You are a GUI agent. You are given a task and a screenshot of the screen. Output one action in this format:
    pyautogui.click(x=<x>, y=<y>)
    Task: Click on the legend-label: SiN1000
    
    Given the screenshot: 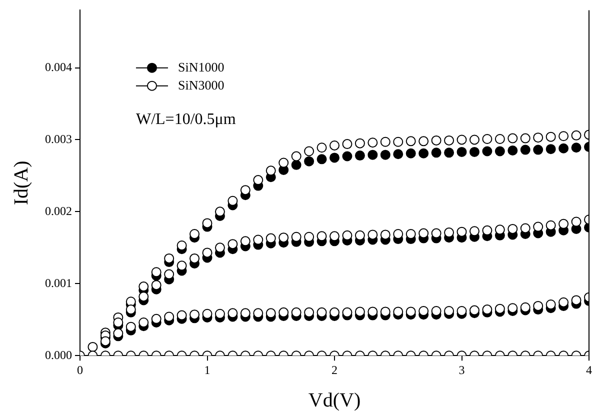 What is the action you would take?
    pyautogui.click(x=201, y=66)
    